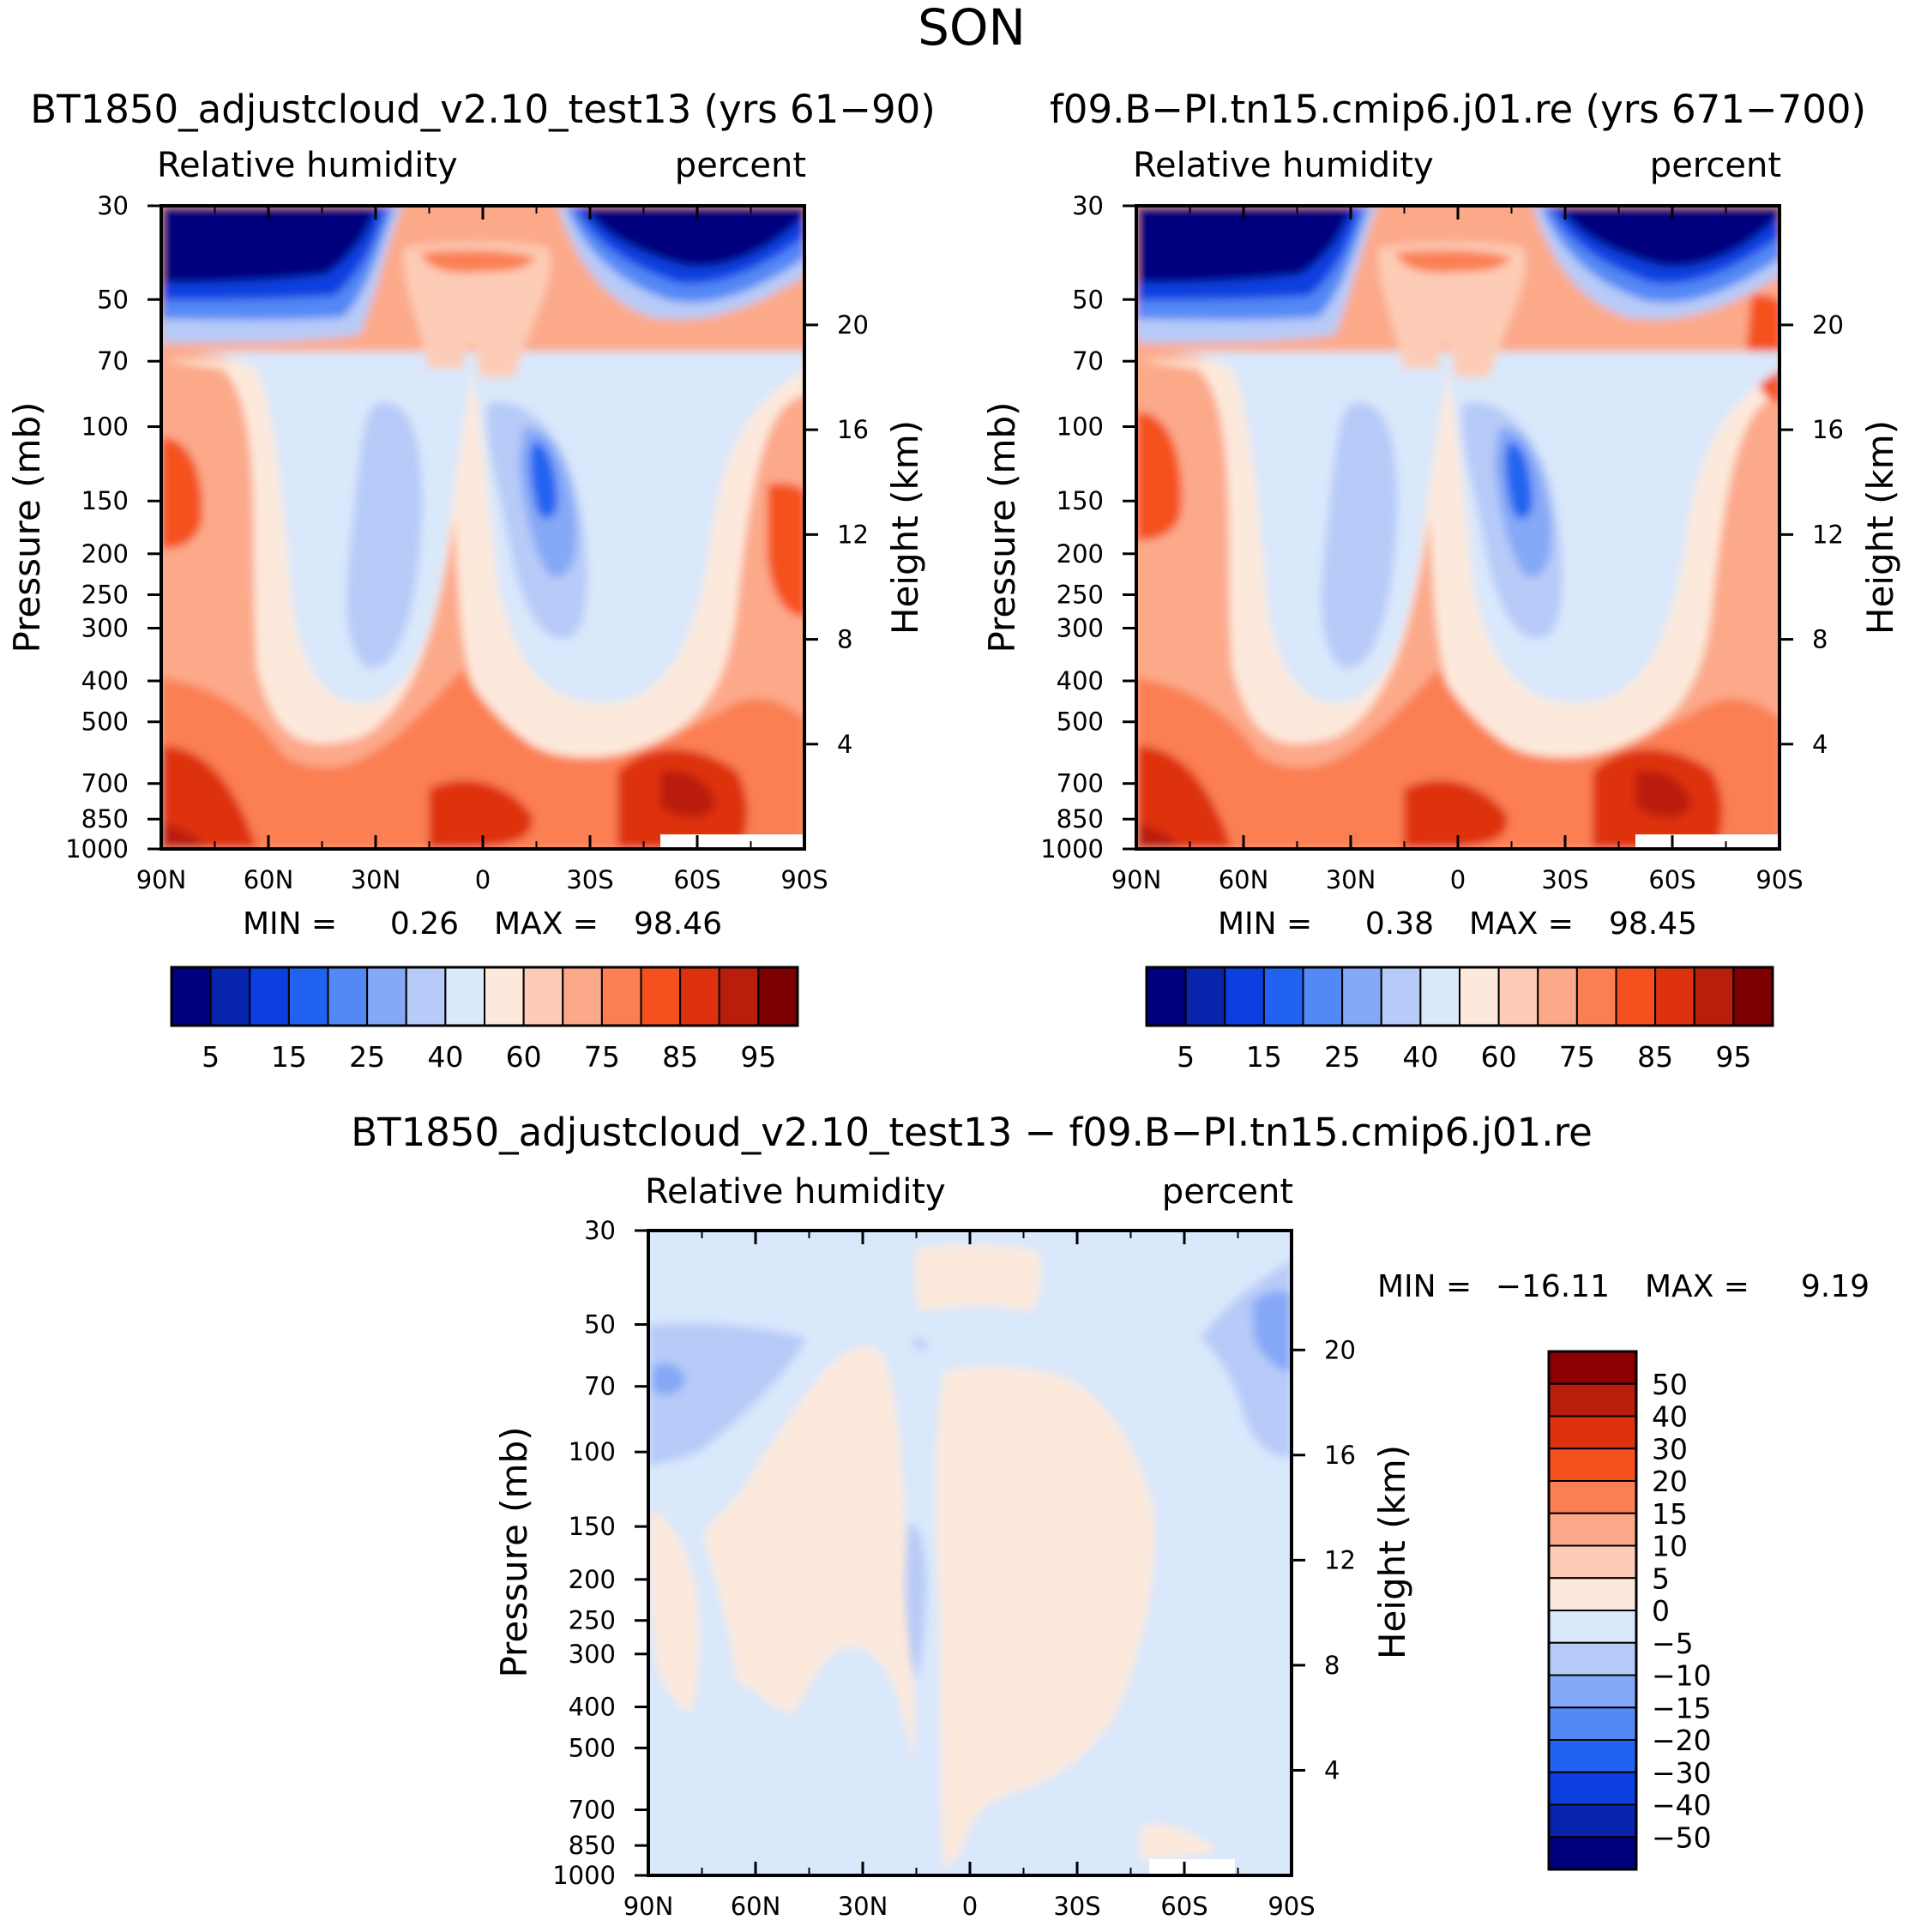 Image resolution: width=1909 pixels, height=1932 pixels. I want to click on panel-control-contours, so click(1458, 527).